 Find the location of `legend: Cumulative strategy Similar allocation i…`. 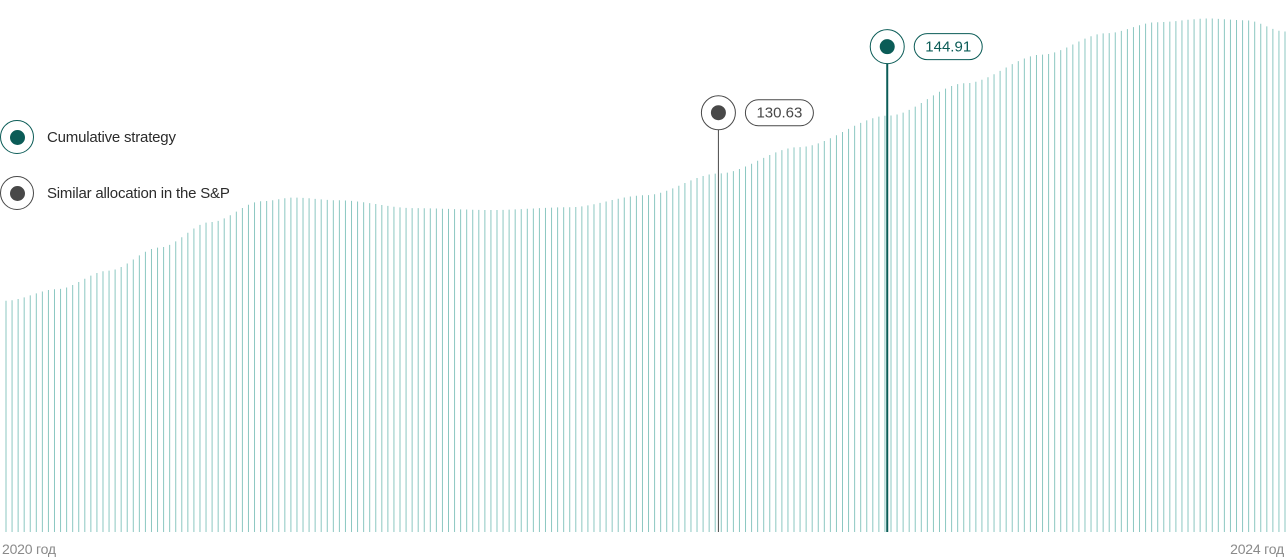

legend: Cumulative strategy Similar allocation i… is located at coordinates (160, 174).